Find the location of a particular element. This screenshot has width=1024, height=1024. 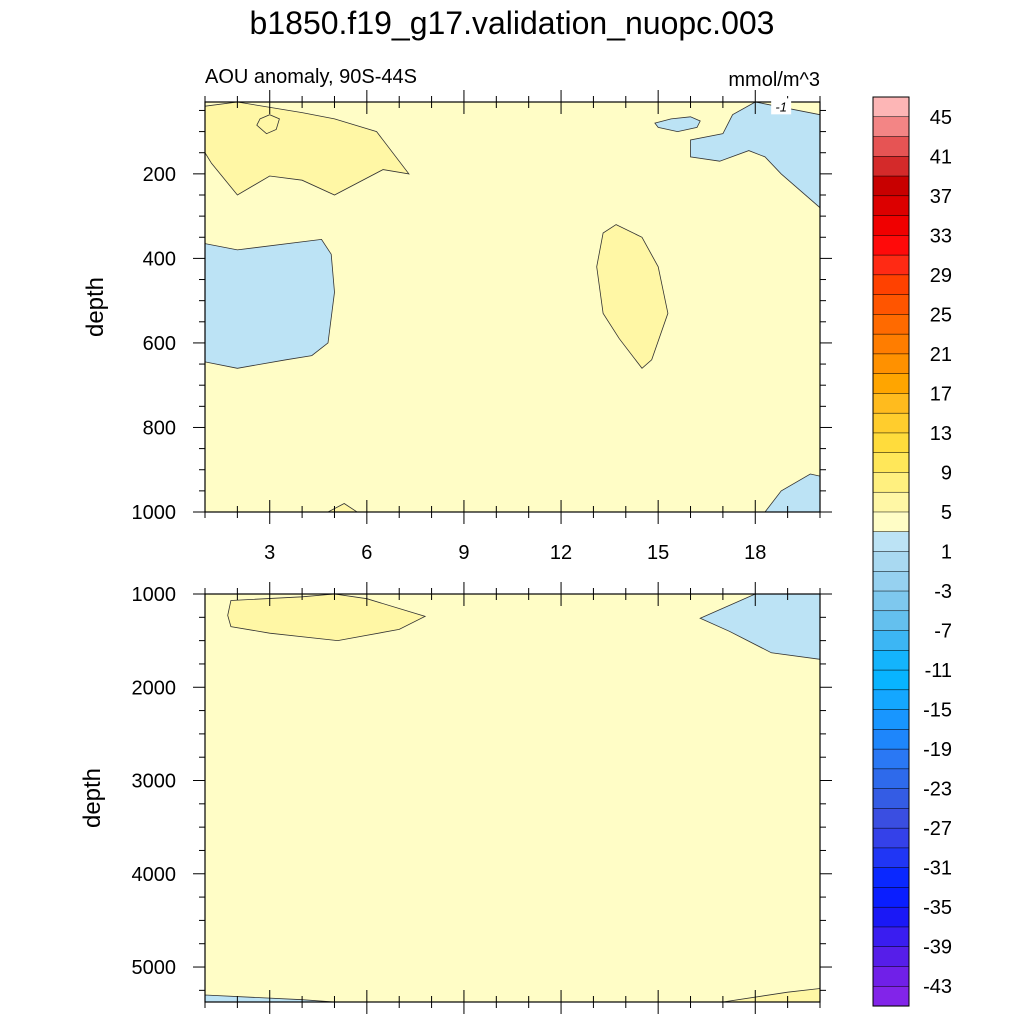

colorbar-label: -19 is located at coordinates (937, 750).